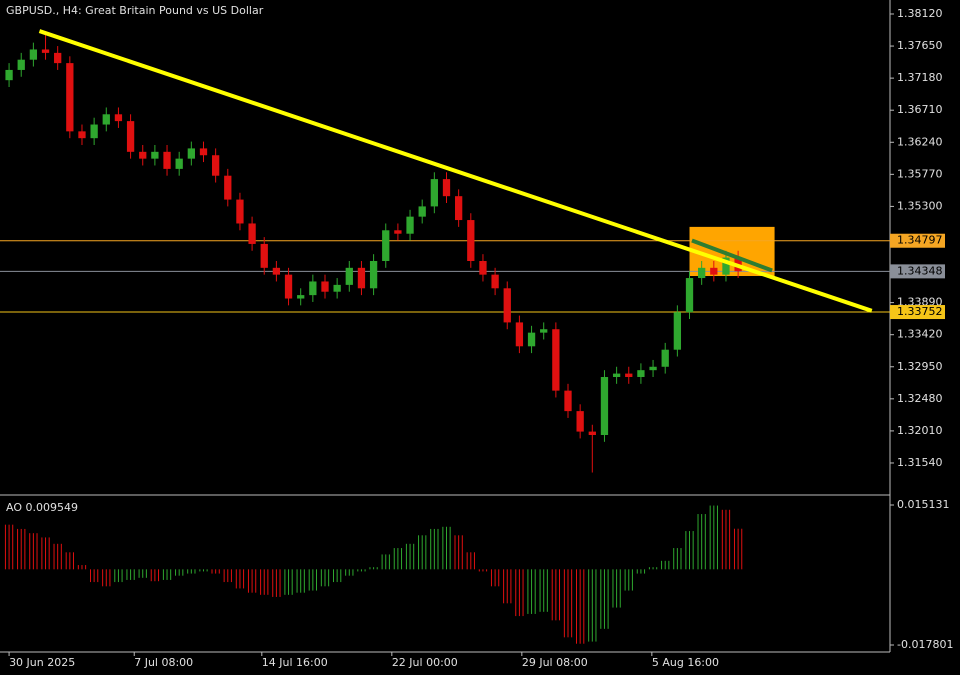 This screenshot has width=960, height=675. What do you see at coordinates (555, 662) in the screenshot?
I see `x-tick-label: 29 Jul 08:00` at bounding box center [555, 662].